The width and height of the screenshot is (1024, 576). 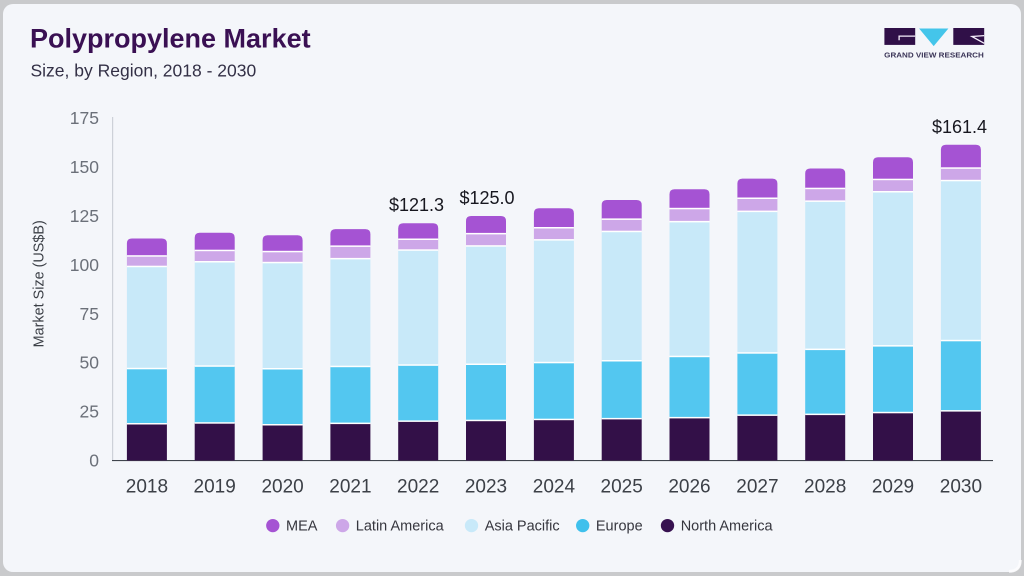 I want to click on svg-text: $121.3, so click(x=416, y=205).